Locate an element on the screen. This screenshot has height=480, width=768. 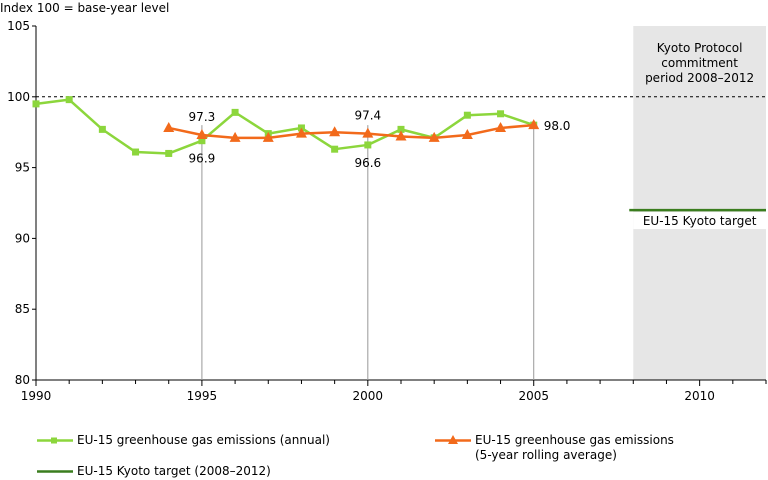
kyoto-target-label: EU-15 Kyoto target is located at coordinates (700, 221).